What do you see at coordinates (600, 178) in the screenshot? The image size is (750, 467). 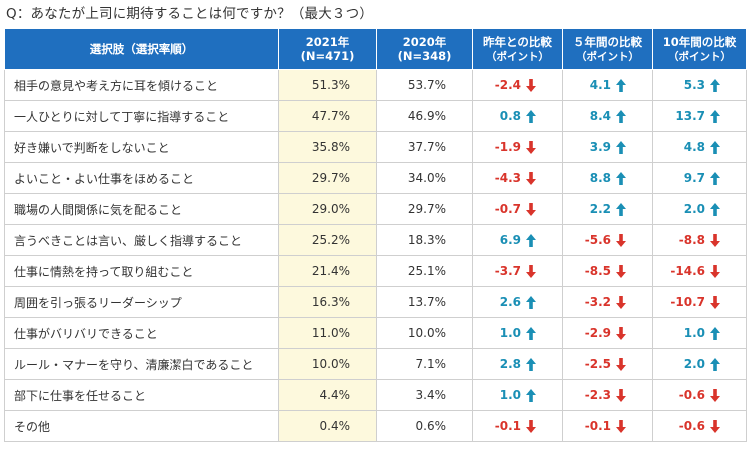 I see `diff-5y-value: 8.8` at bounding box center [600, 178].